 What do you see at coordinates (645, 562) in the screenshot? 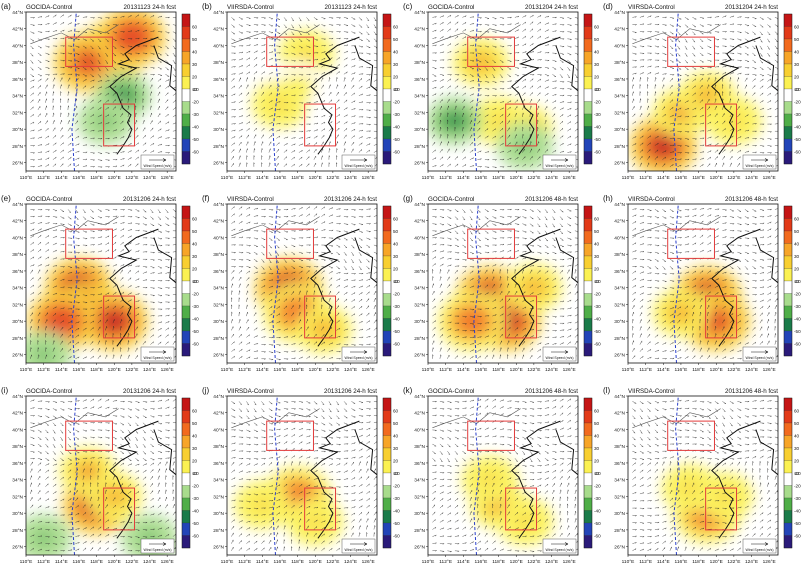
I see `lon-tick-label: 112°E` at bounding box center [645, 562].